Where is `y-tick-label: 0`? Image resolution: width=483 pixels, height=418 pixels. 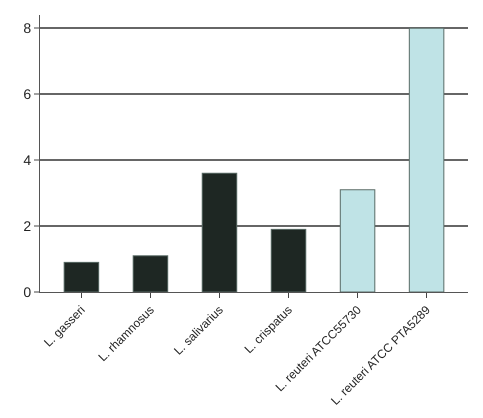
y-tick-label: 0 is located at coordinates (27, 292).